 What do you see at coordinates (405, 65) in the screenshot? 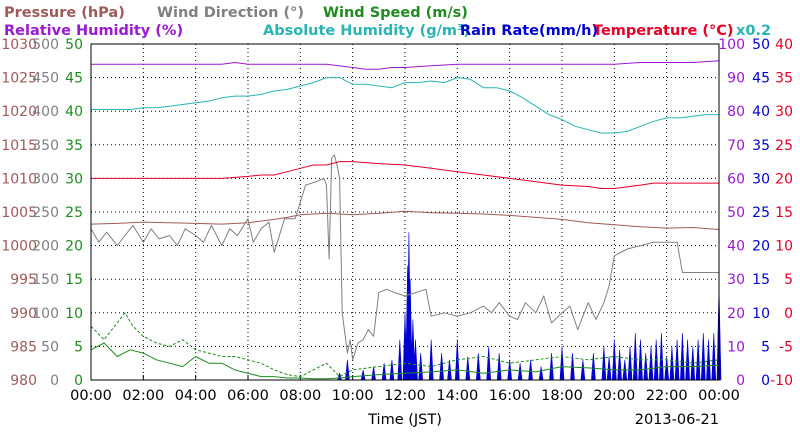
I see `series-relative-humidity` at bounding box center [405, 65].